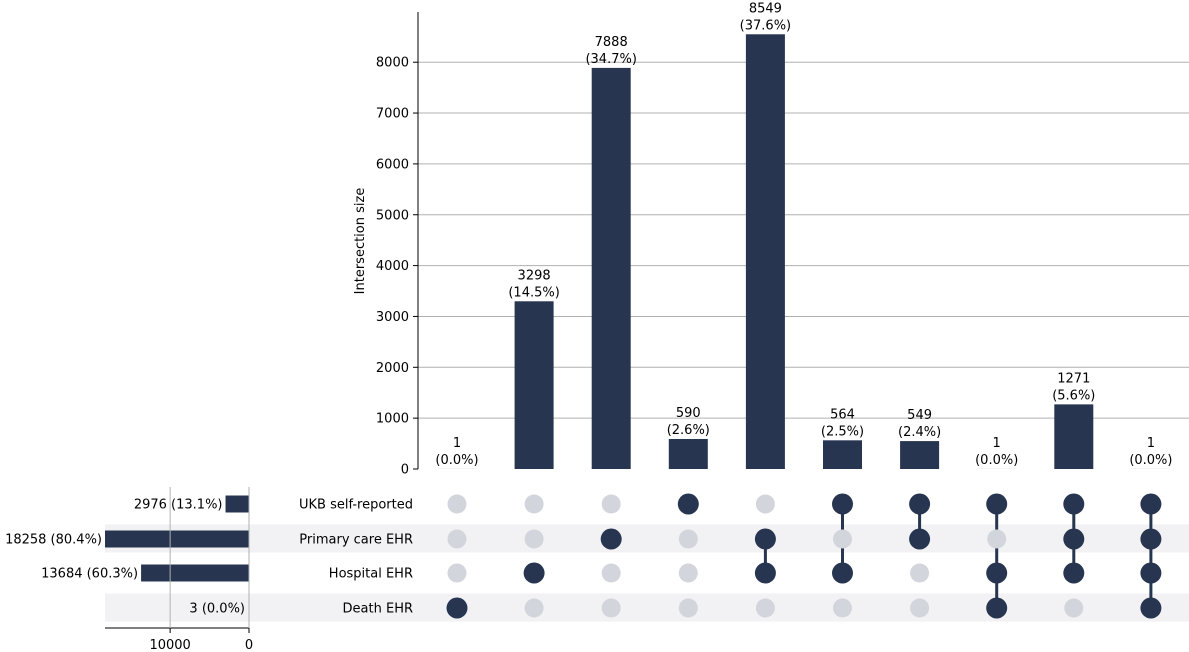 The image size is (1189, 652). Describe the element at coordinates (371, 574) in the screenshot. I see `set-name-label: Hospital EHR` at that location.